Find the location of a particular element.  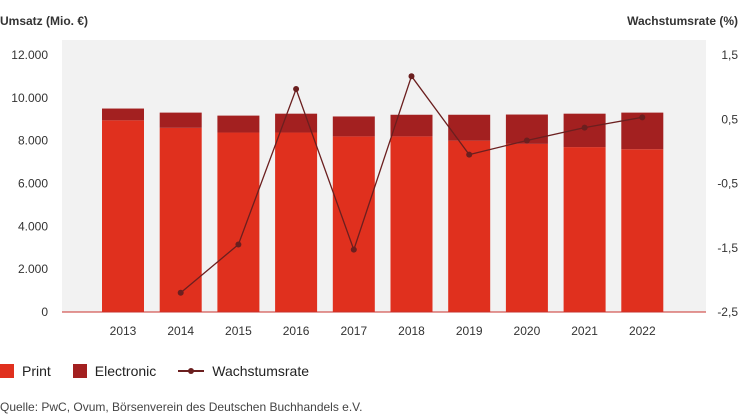

x-tick-2021: 2021 is located at coordinates (584, 331).